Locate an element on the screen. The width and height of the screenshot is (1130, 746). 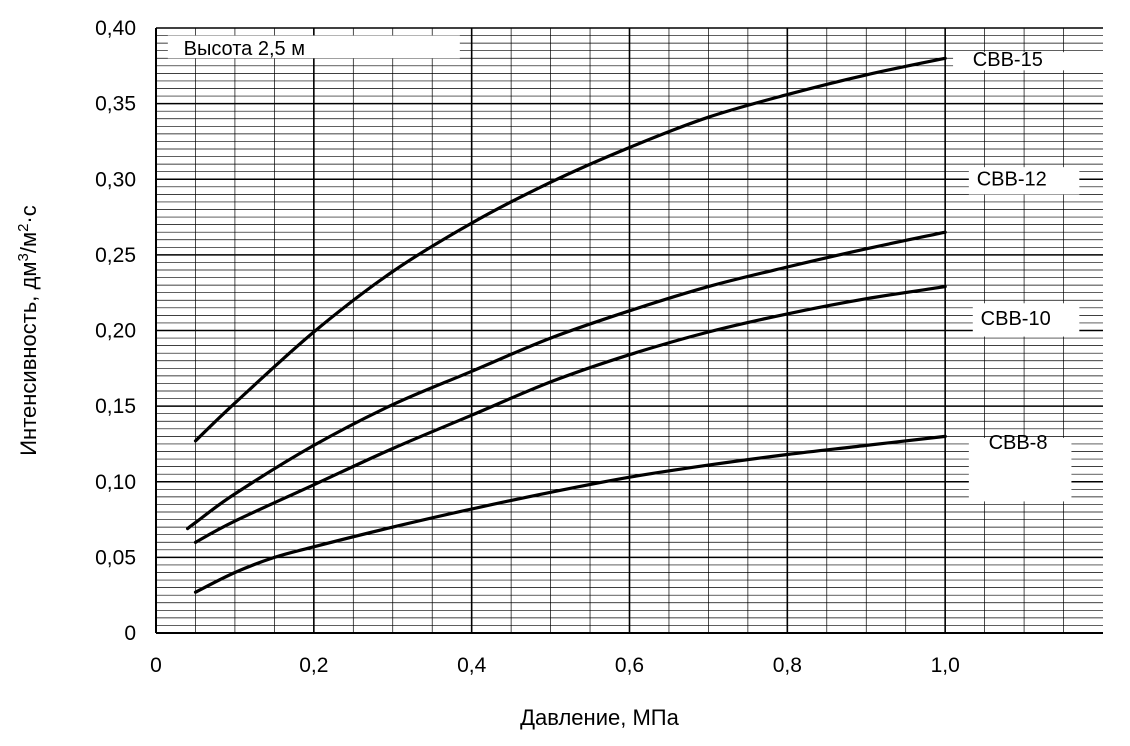
y-tick-label: 0,25 is located at coordinates (115, 255).